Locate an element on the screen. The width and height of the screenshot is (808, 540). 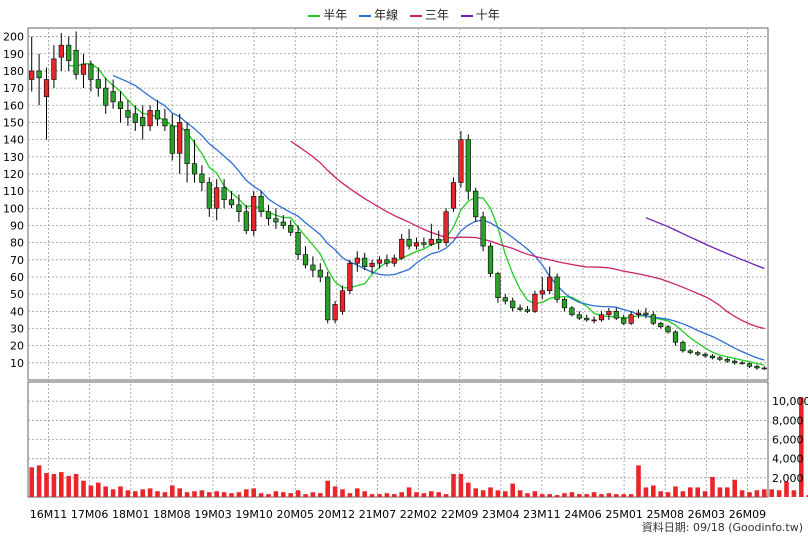
legend-swatch-ten-year is located at coordinates (466, 15).